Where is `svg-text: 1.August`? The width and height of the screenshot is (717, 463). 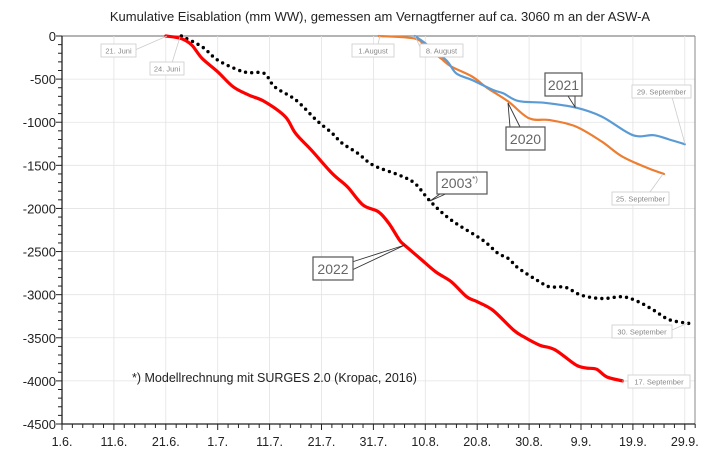 svg-text: 1.August is located at coordinates (373, 51).